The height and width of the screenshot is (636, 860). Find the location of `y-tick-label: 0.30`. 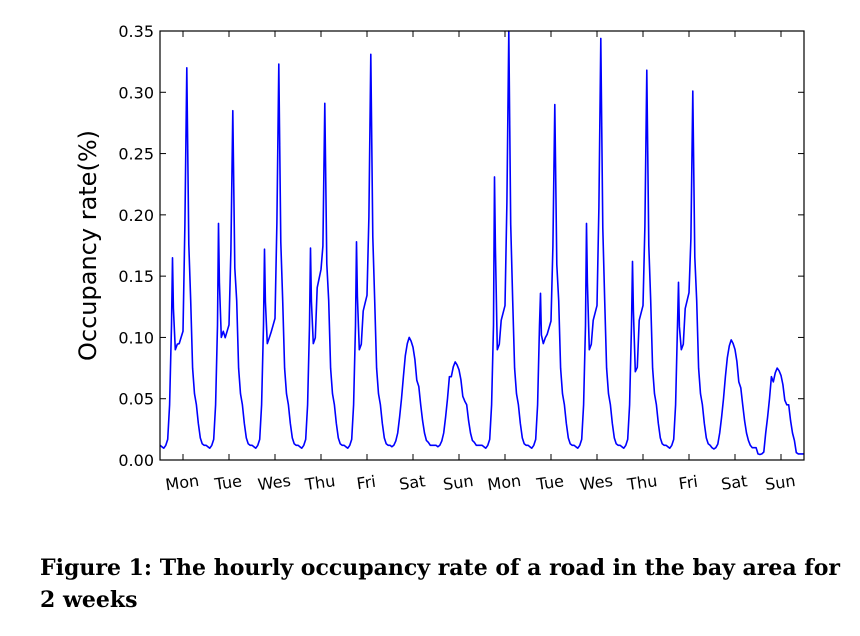

y-tick-label: 0.30 is located at coordinates (136, 92).